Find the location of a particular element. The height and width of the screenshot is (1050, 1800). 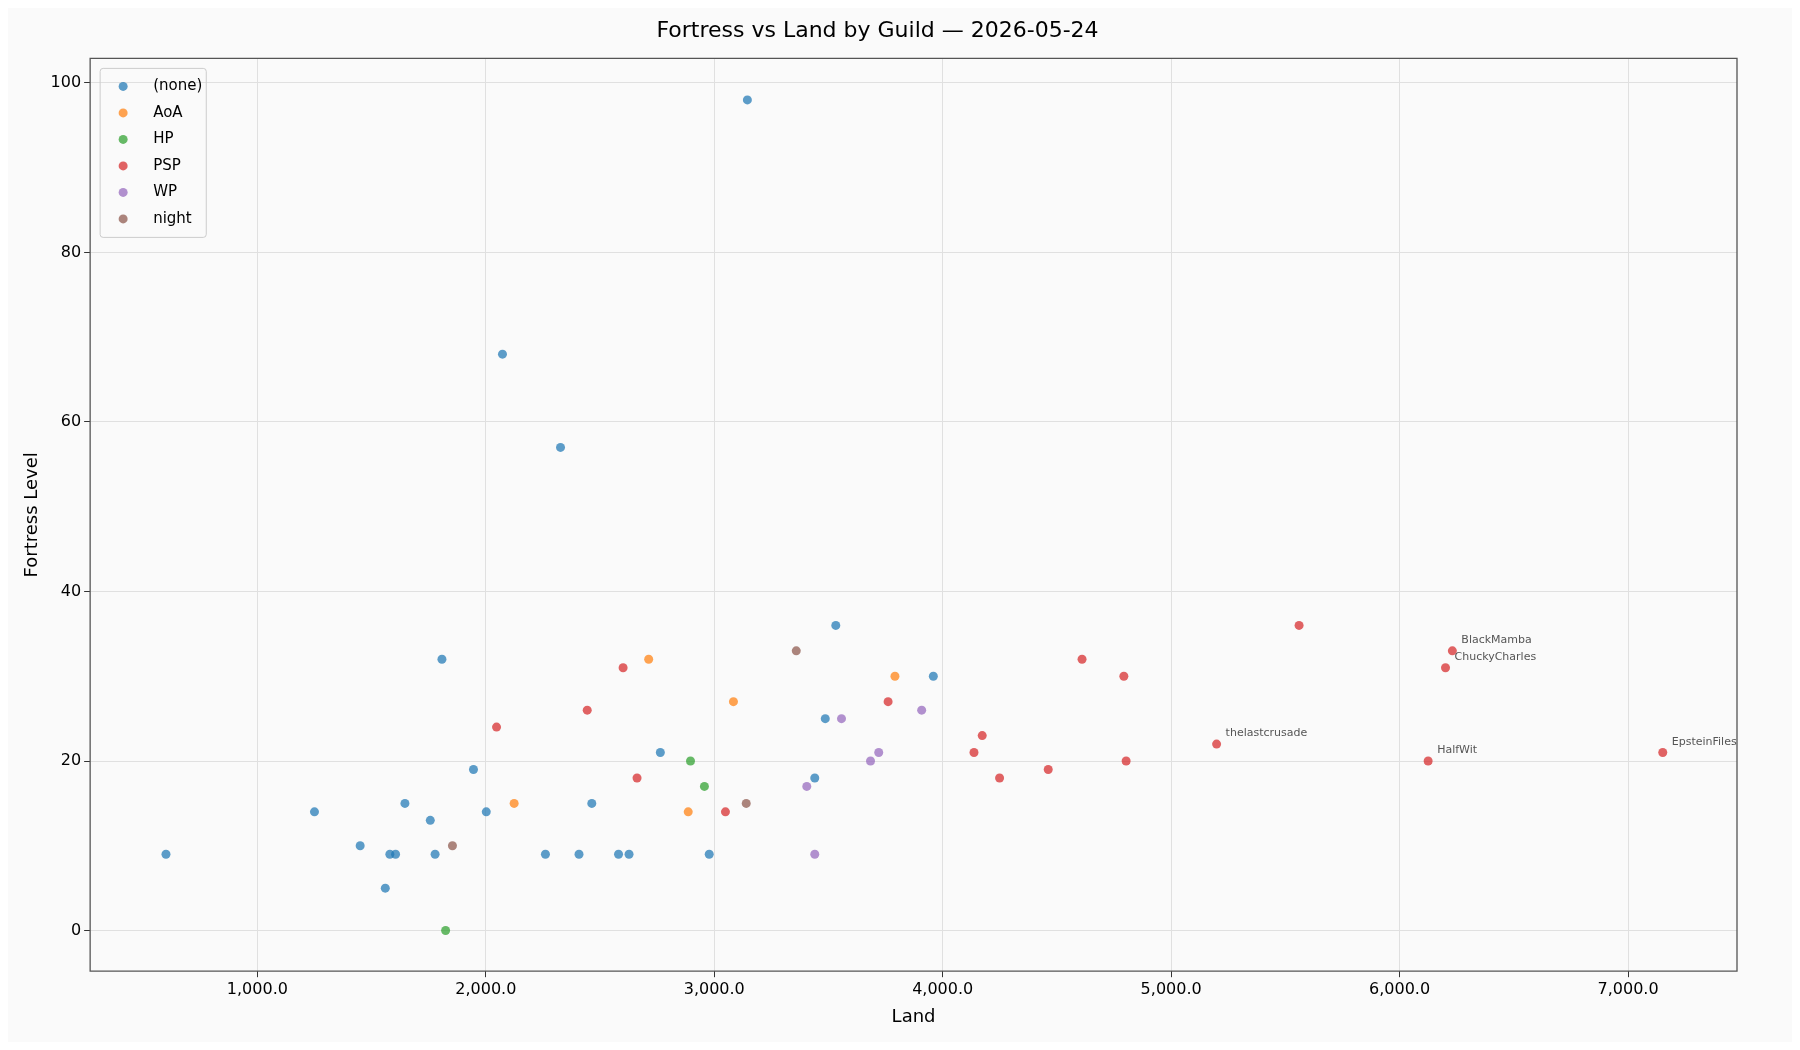

legend-label: (none) is located at coordinates (178, 85).